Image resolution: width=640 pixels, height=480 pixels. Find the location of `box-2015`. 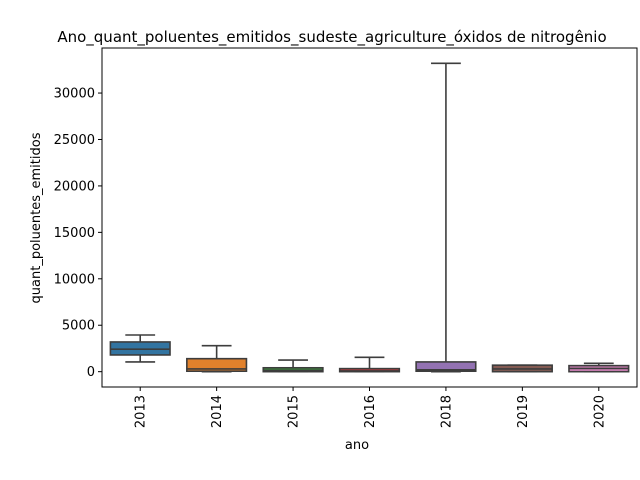

box-2015 is located at coordinates (293, 366).